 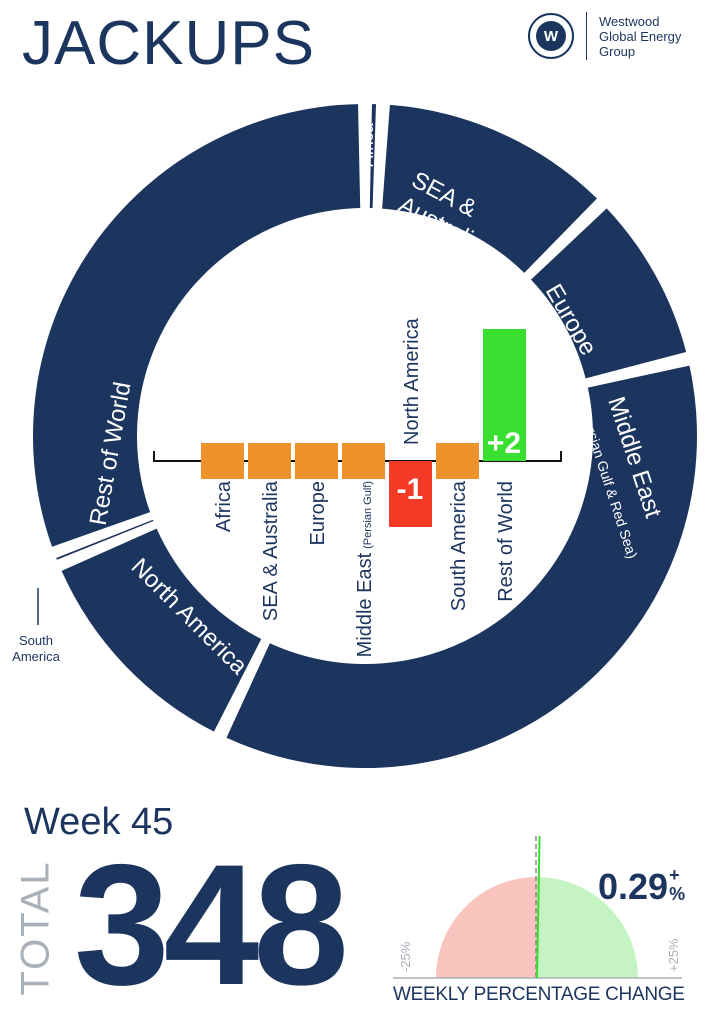 I want to click on donut-slice-africa, so click(x=373, y=156).